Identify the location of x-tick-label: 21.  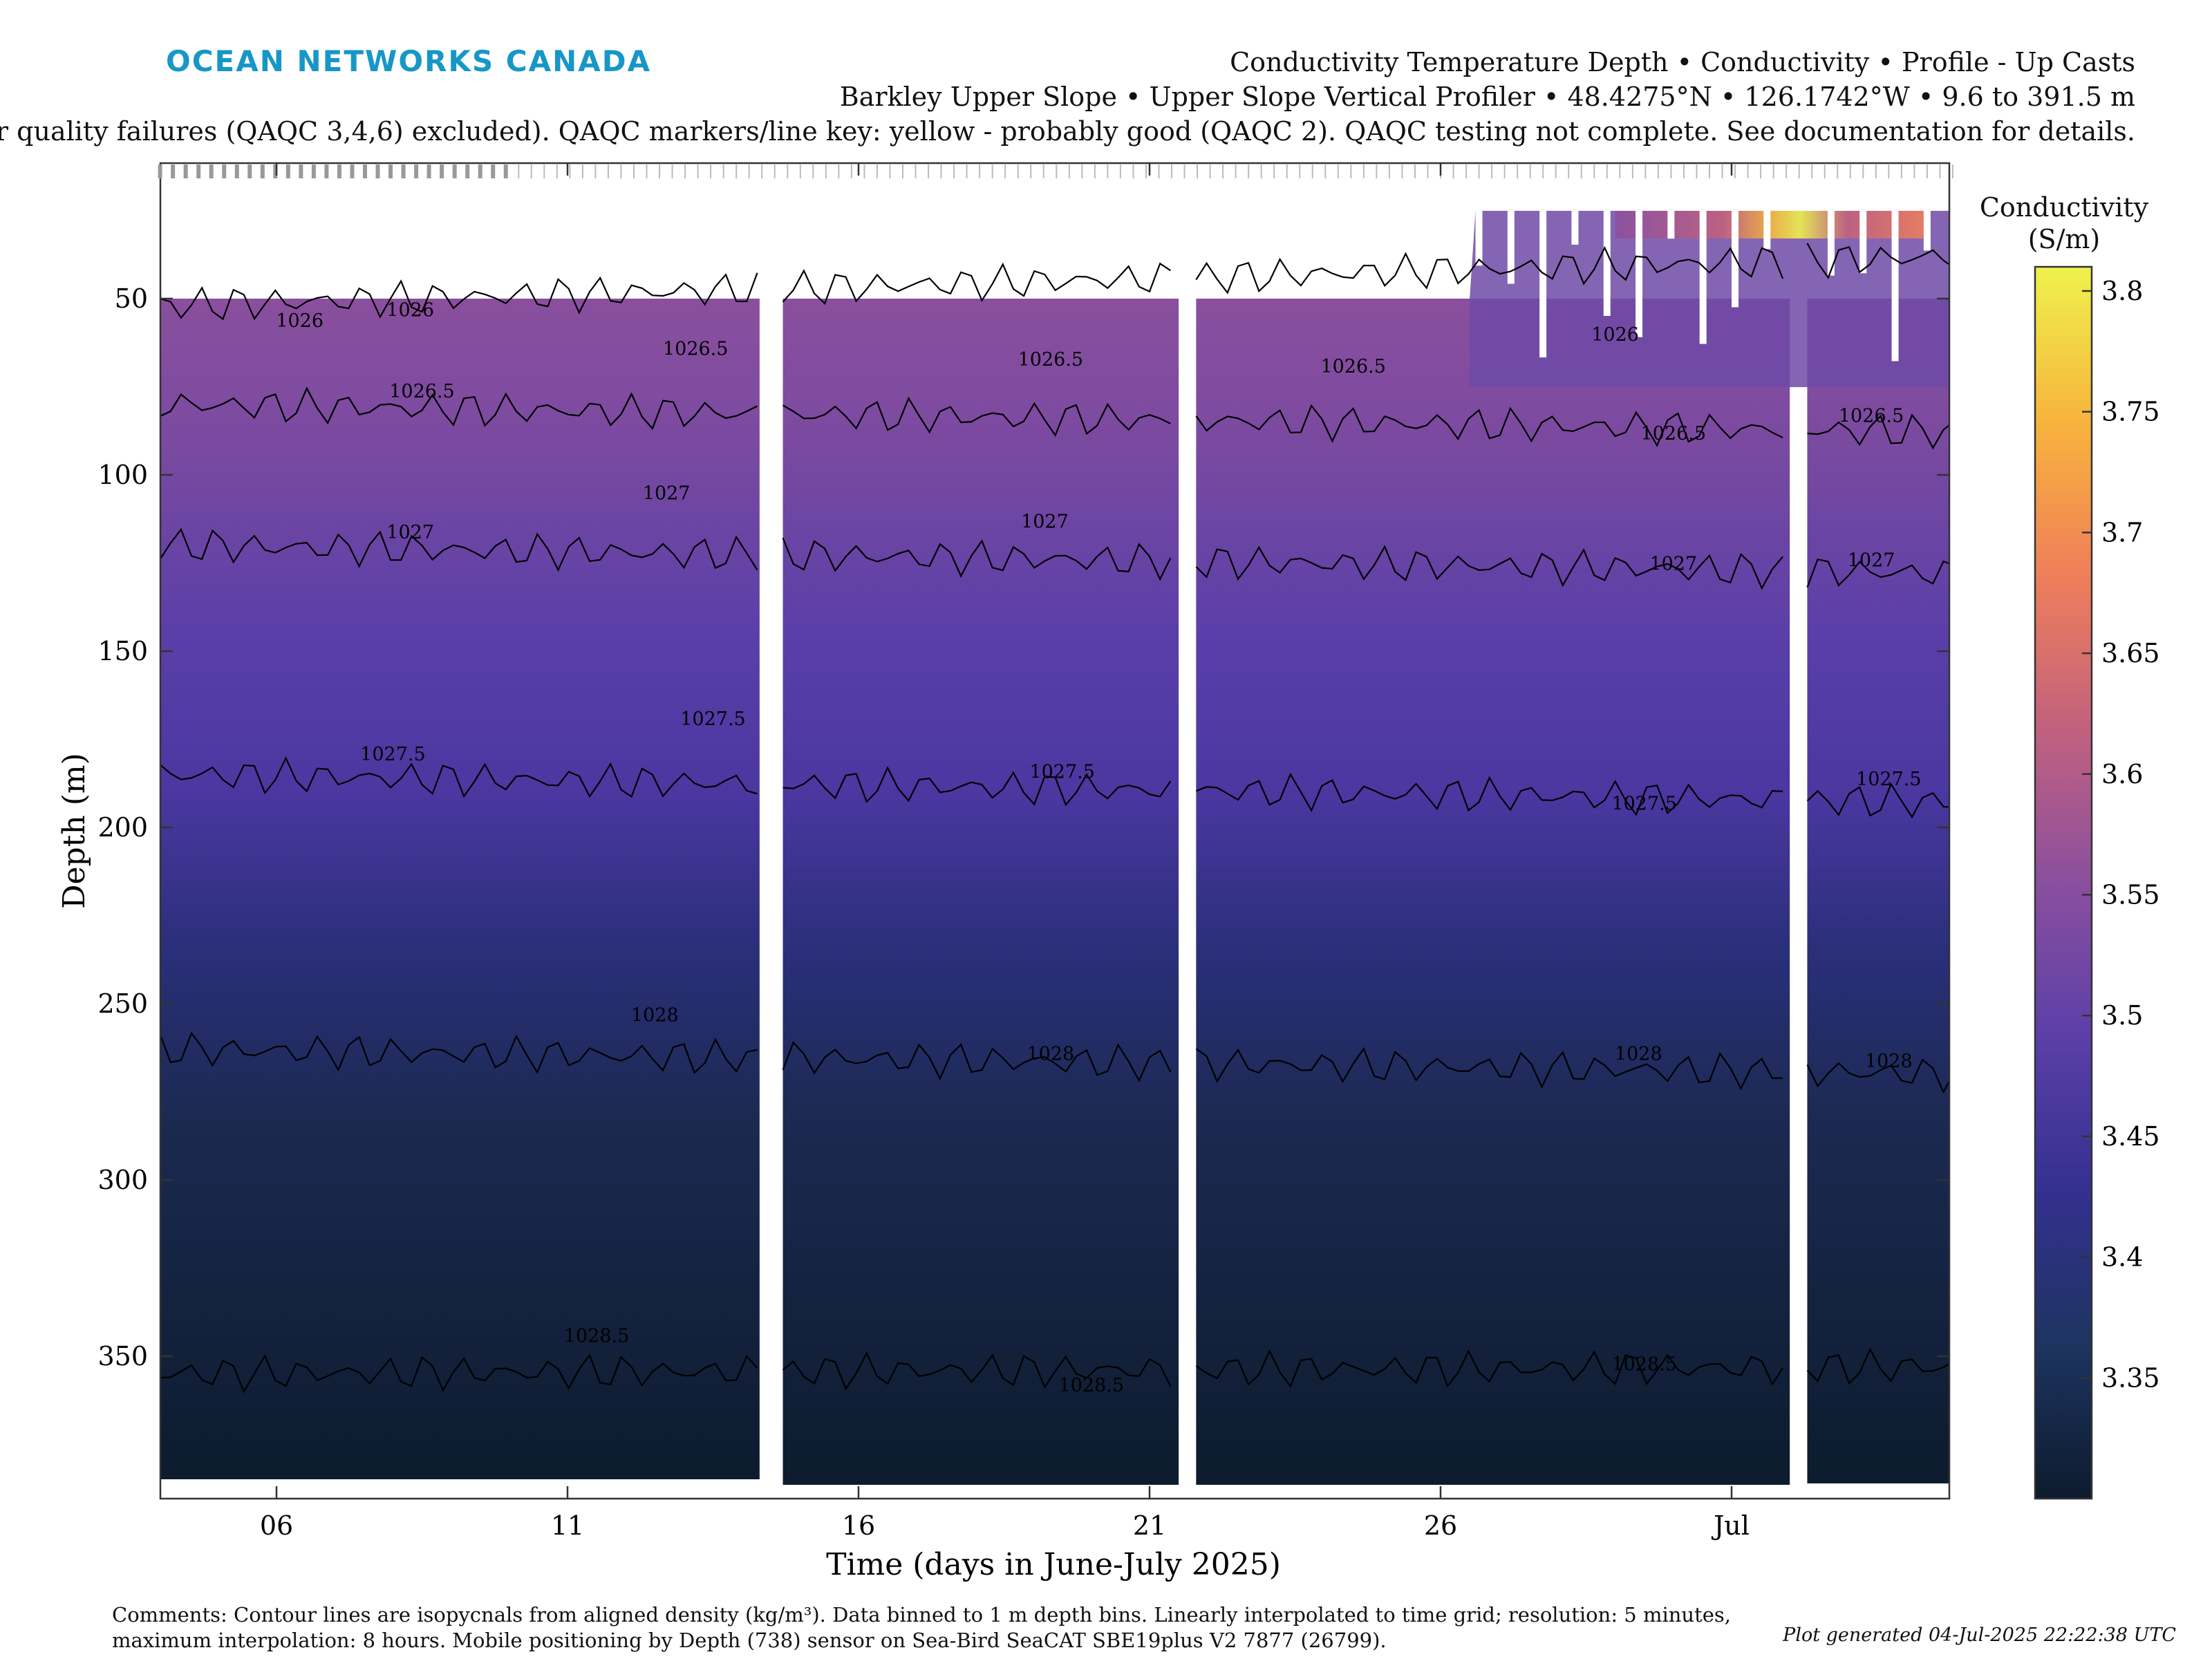
(1149, 1525).